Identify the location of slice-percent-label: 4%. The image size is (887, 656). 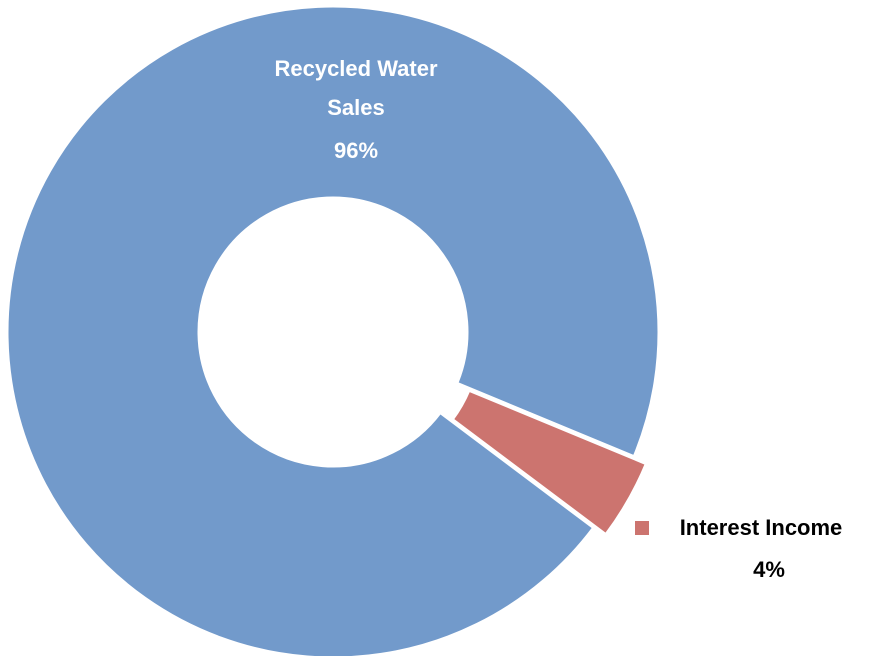
(769, 569).